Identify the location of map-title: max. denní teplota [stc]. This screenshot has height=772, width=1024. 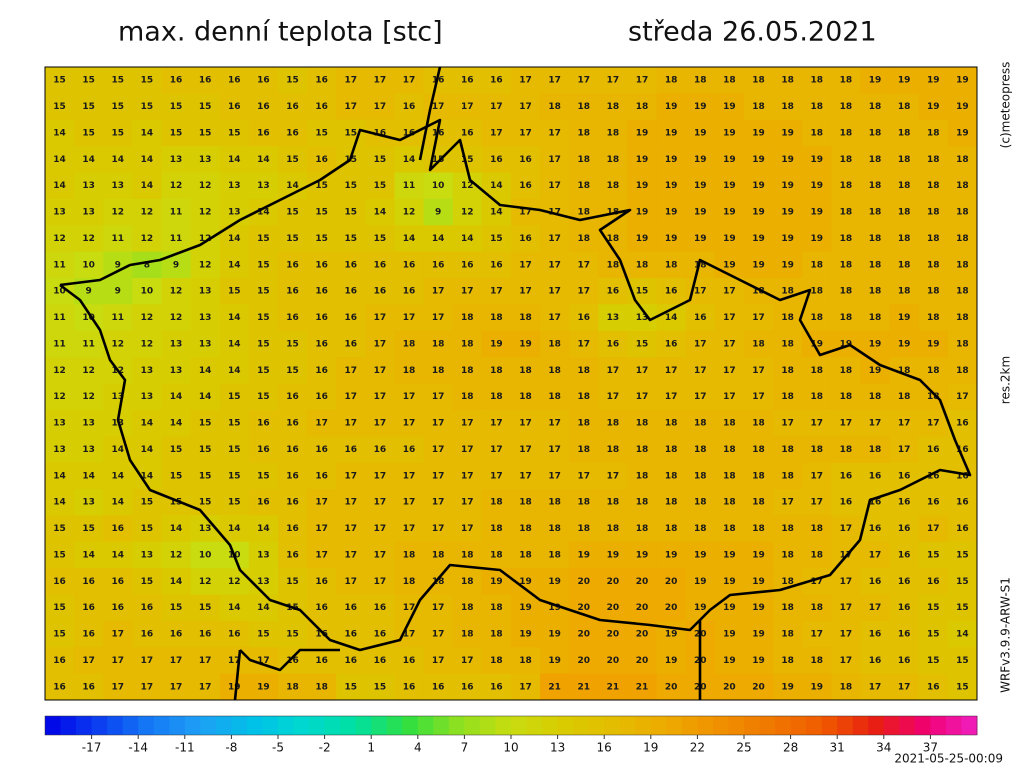
(280, 32).